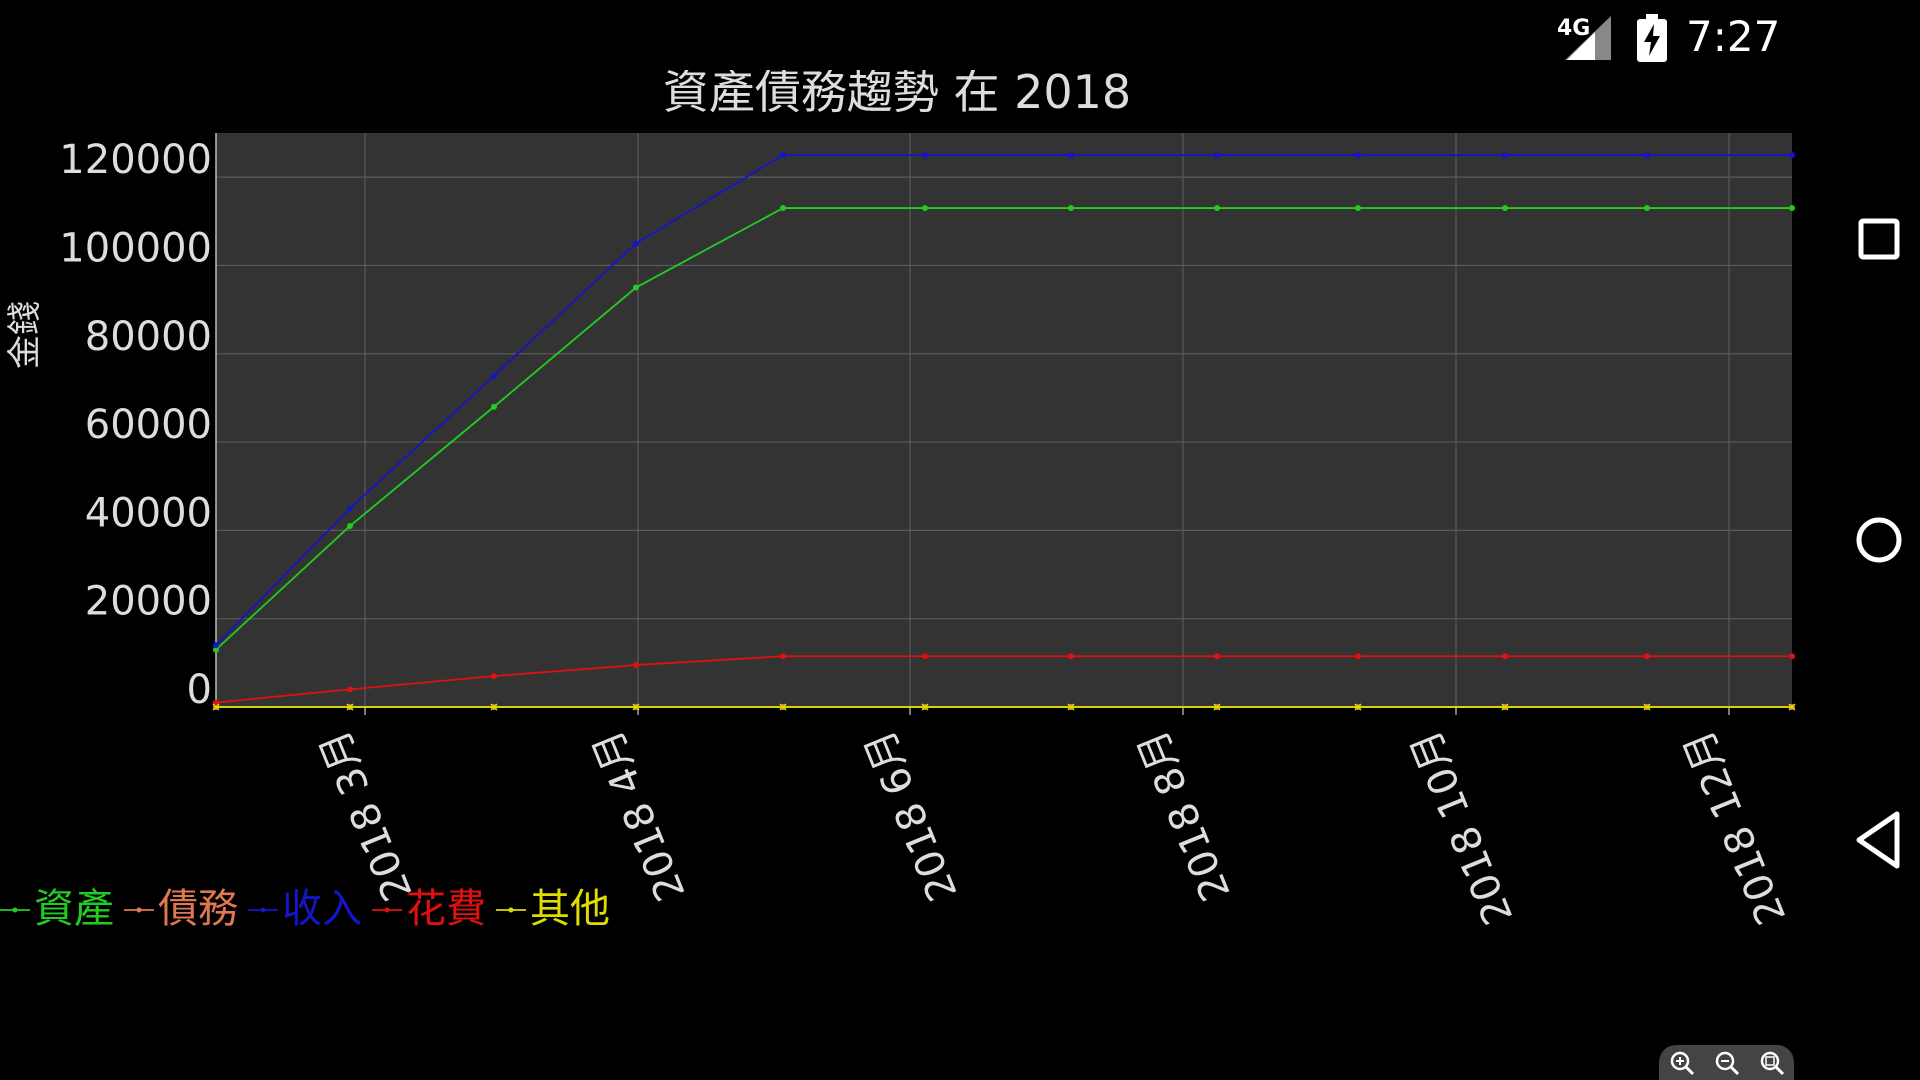 The image size is (1920, 1080). I want to click on x-tick-label: 2018 8月, so click(1185, 815).